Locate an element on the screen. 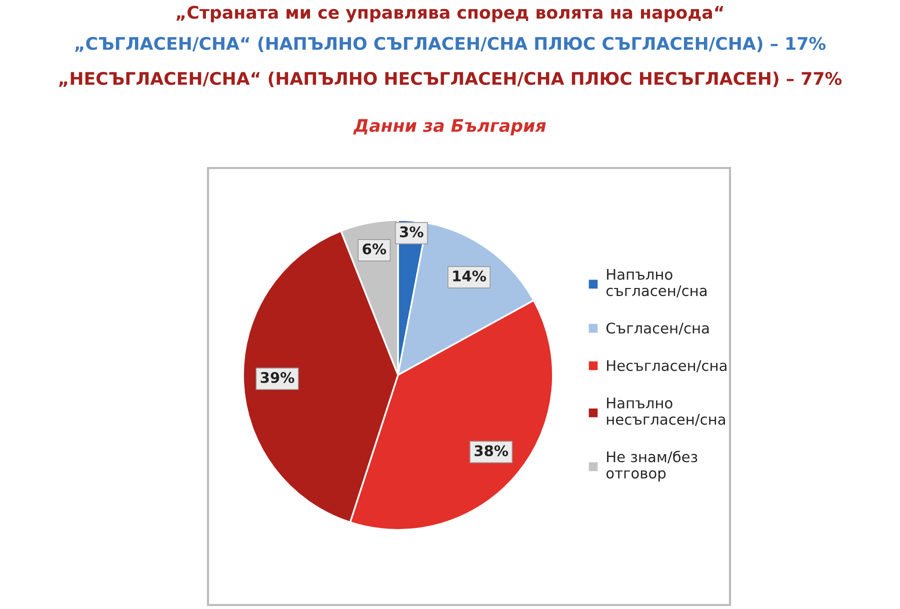  legend-label: Не знам/без отговор is located at coordinates (652, 466).